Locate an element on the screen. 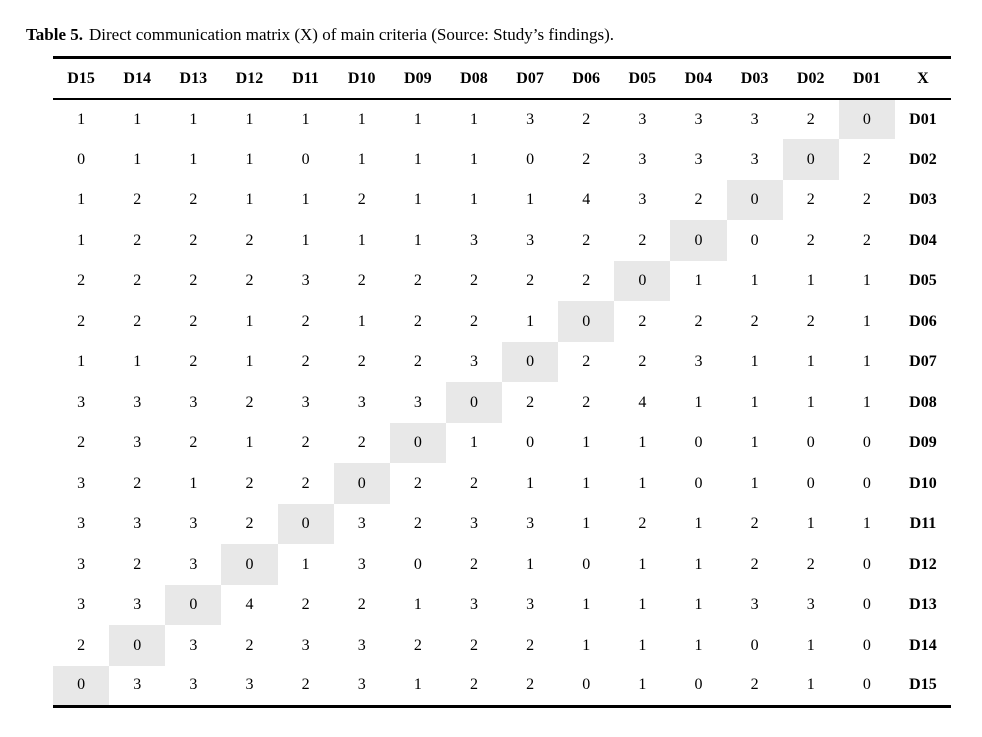  cell-D01-D13: 1 is located at coordinates (193, 119).